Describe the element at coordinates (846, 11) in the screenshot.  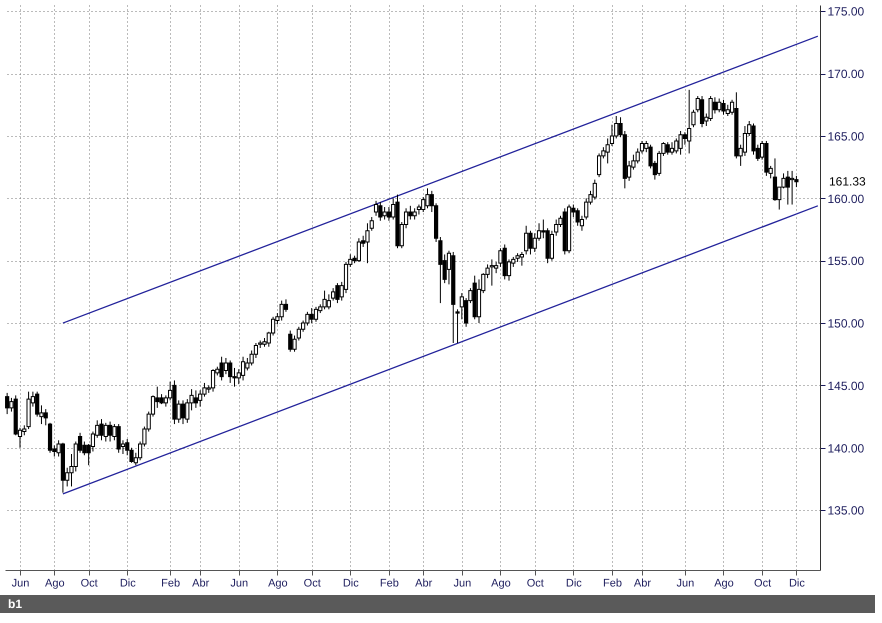
I see `y-tick-label: 175.00` at that location.